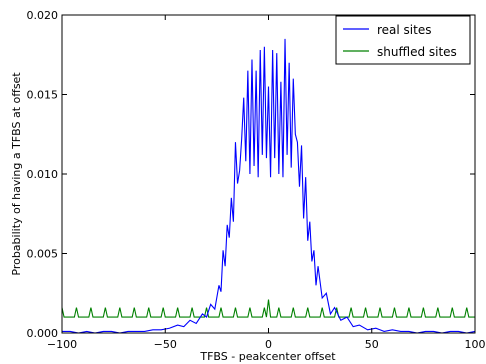 Image resolution: width=486 pixels, height=364 pixels. Describe the element at coordinates (43, 95) in the screenshot. I see `y-tick-label: 0.015` at that location.